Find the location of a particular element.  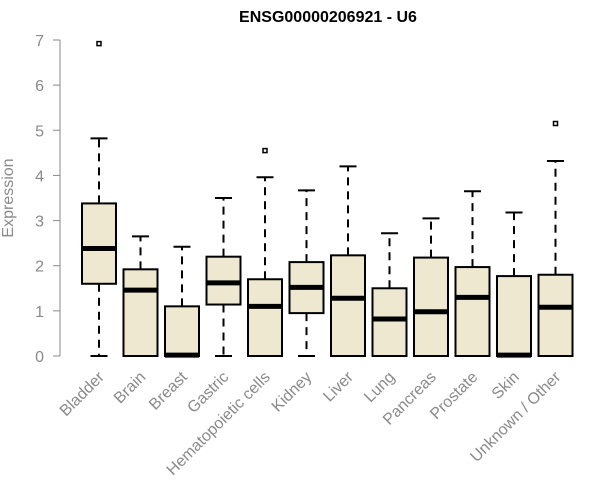

box-brain is located at coordinates (140, 296).